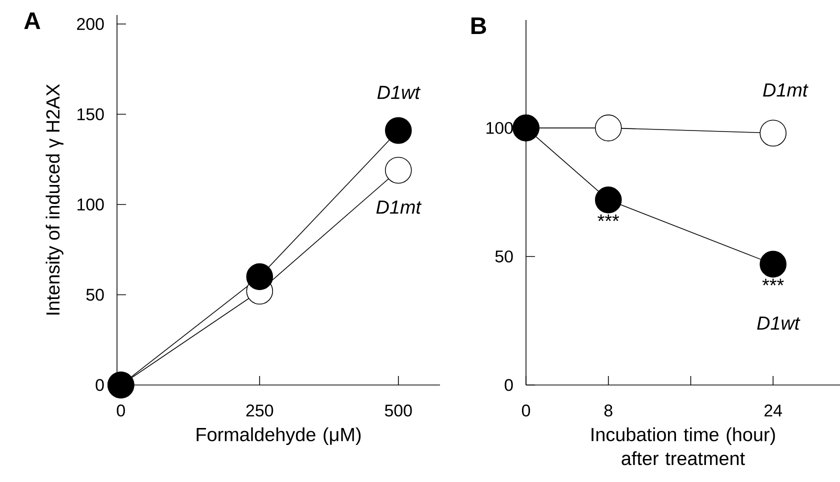  Describe the element at coordinates (773, 410) in the screenshot. I see `x-tick-label: 24` at that location.